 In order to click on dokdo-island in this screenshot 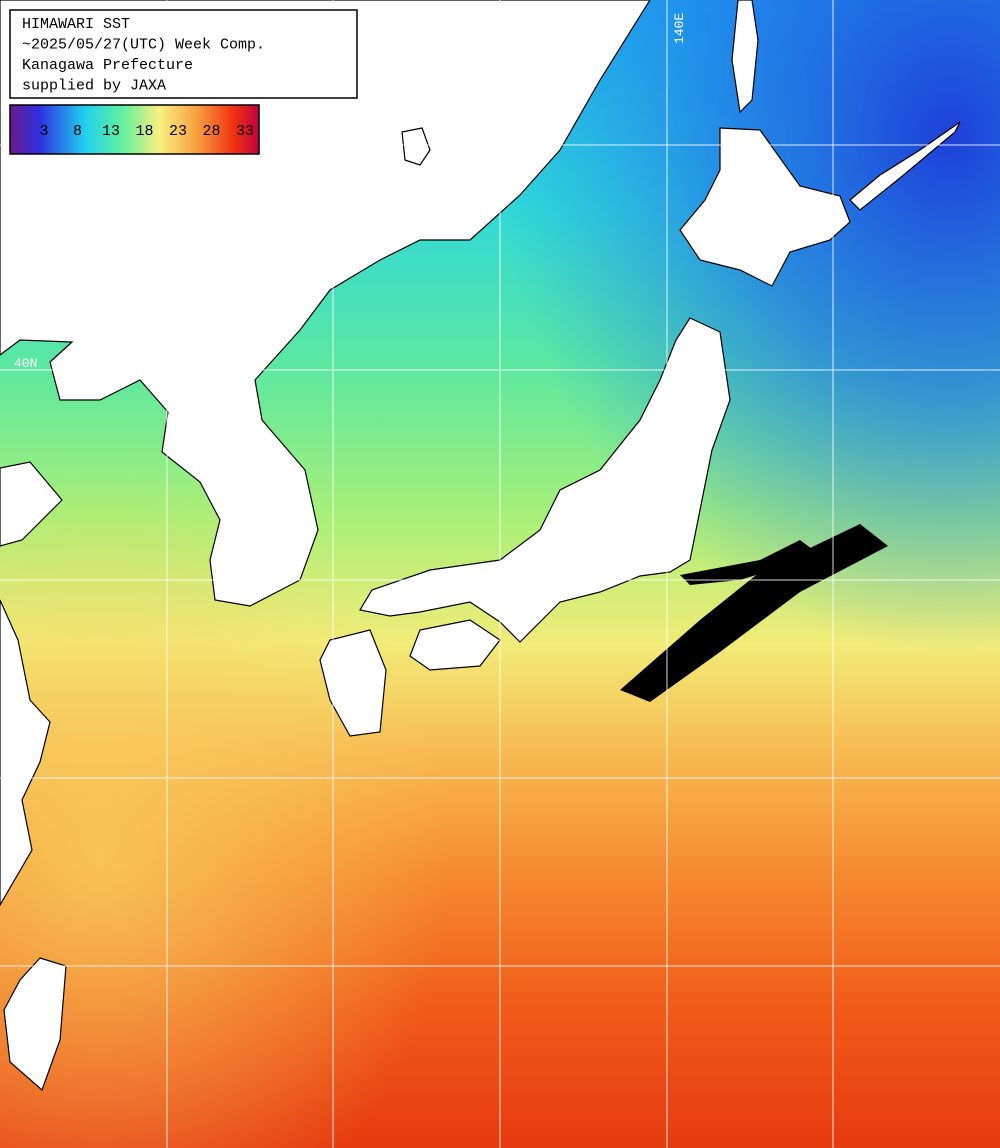, I will do `click(416, 146)`.